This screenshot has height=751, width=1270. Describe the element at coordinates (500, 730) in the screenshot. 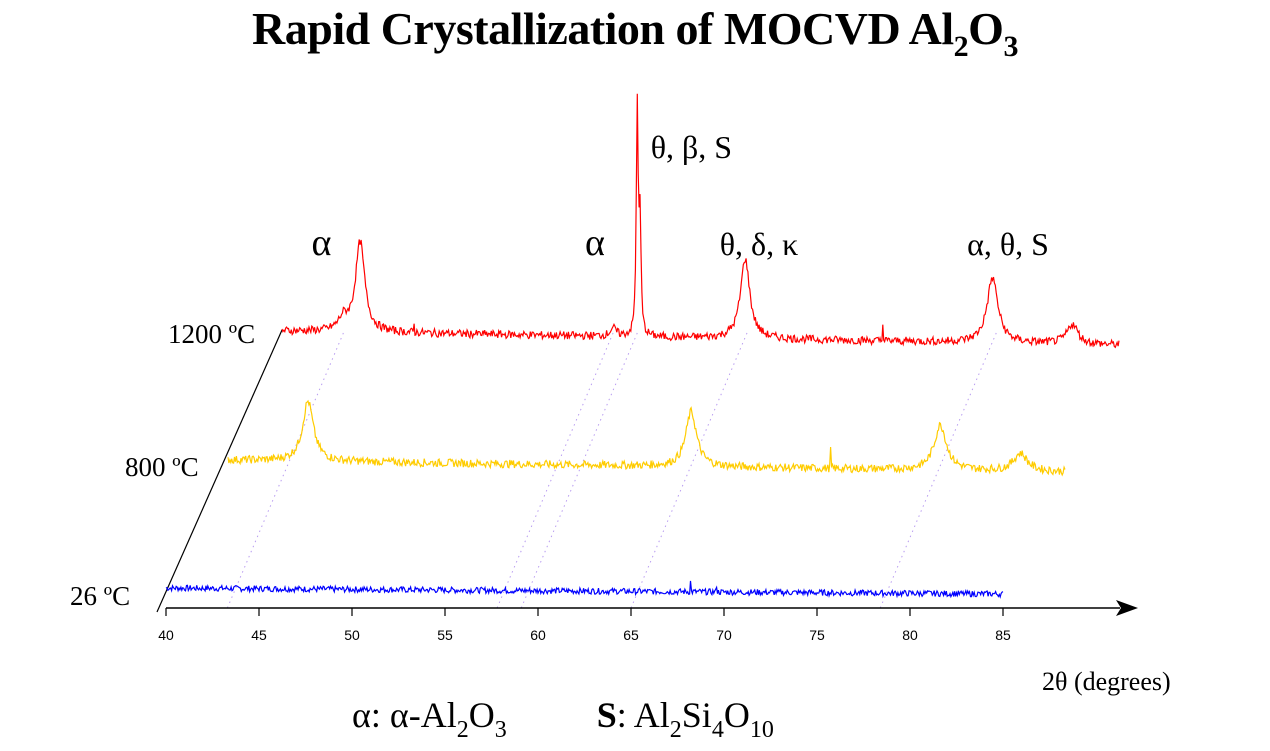

I see `legend-subscript: 3` at that location.